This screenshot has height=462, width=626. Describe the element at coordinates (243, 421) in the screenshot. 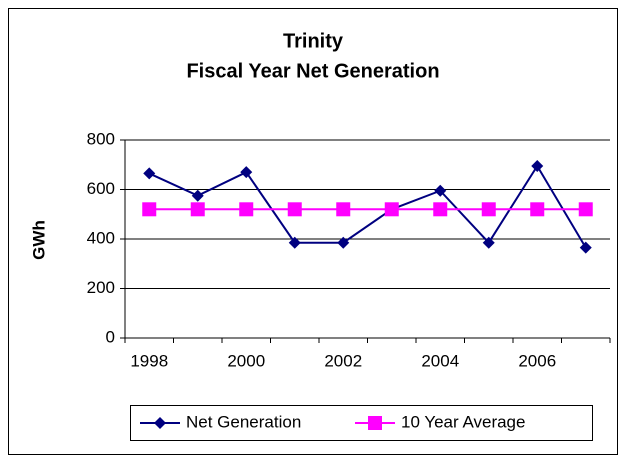

I see `legend-label: Net Generation` at that location.